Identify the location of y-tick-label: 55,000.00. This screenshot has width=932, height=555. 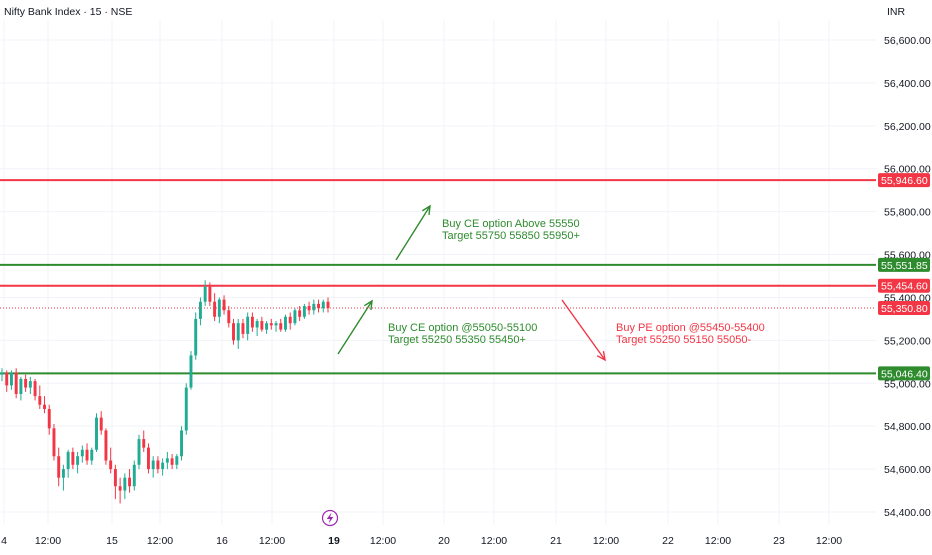
(907, 384).